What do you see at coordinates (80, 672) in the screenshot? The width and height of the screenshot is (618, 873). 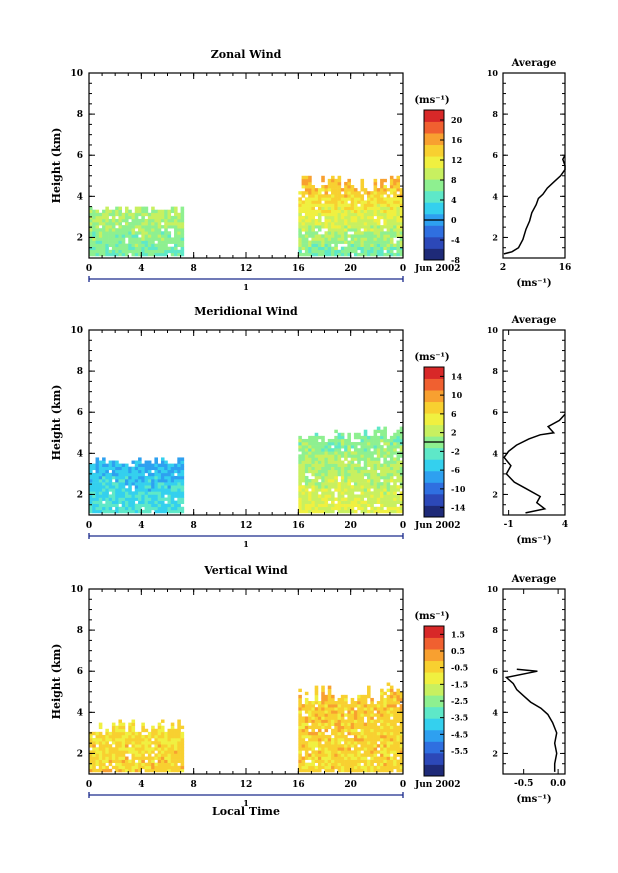 I see `y-tick-label: 6` at bounding box center [80, 672].